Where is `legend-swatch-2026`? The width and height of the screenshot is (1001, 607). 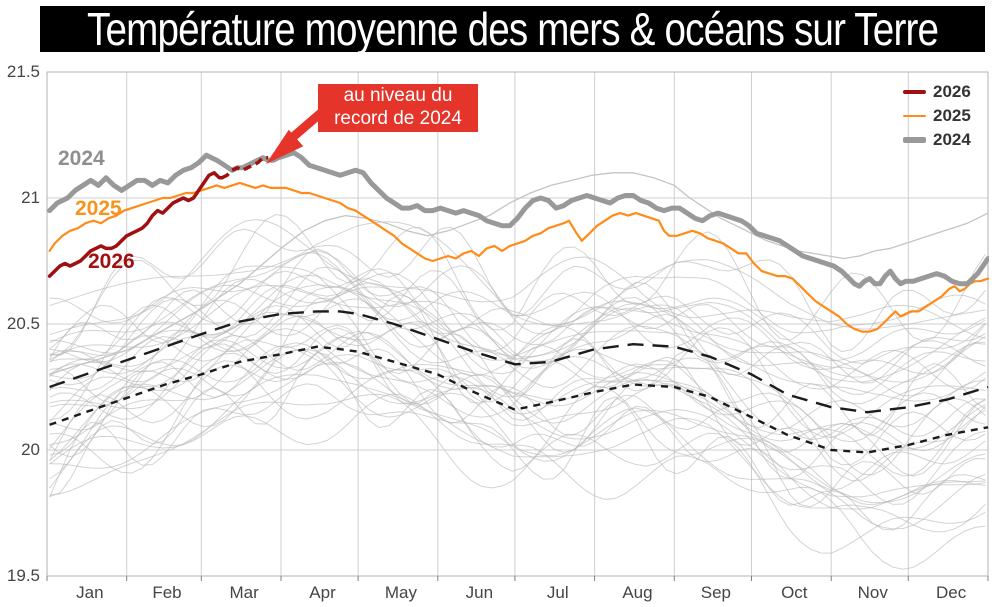
legend-swatch-2026 is located at coordinates (914, 92).